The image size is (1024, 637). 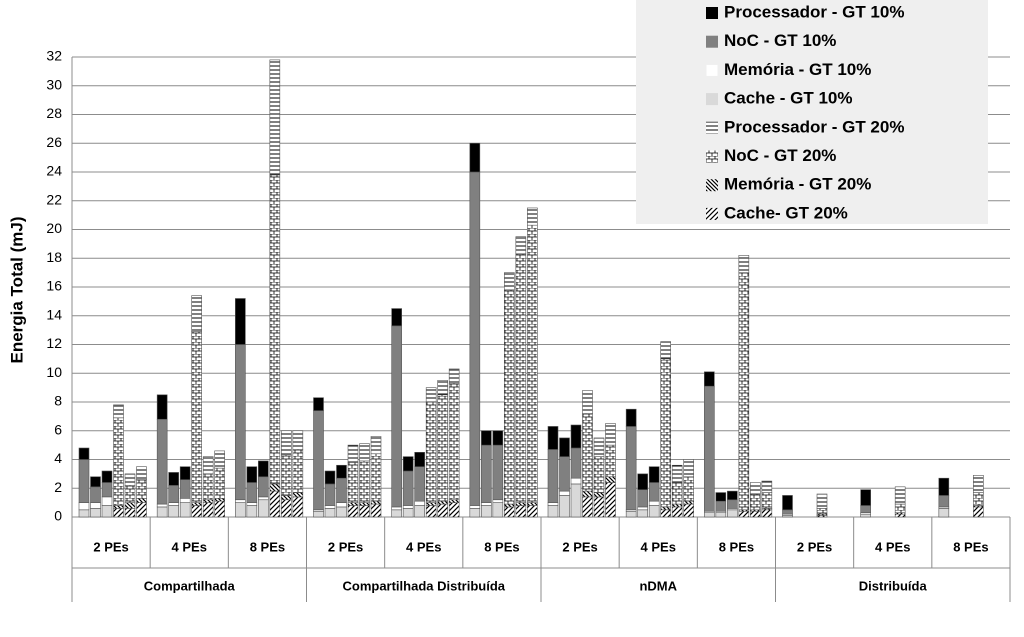 What do you see at coordinates (54, 56) in the screenshot?
I see `y-tick-label: 32` at bounding box center [54, 56].